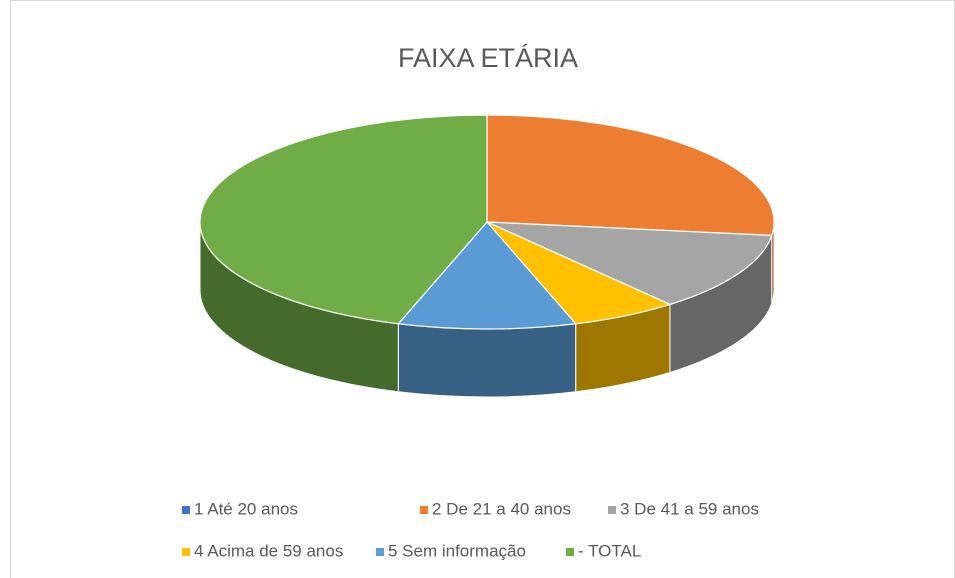  What do you see at coordinates (501, 508) in the screenshot?
I see `legend-label: 2 De 21 a 40 anos` at bounding box center [501, 508].